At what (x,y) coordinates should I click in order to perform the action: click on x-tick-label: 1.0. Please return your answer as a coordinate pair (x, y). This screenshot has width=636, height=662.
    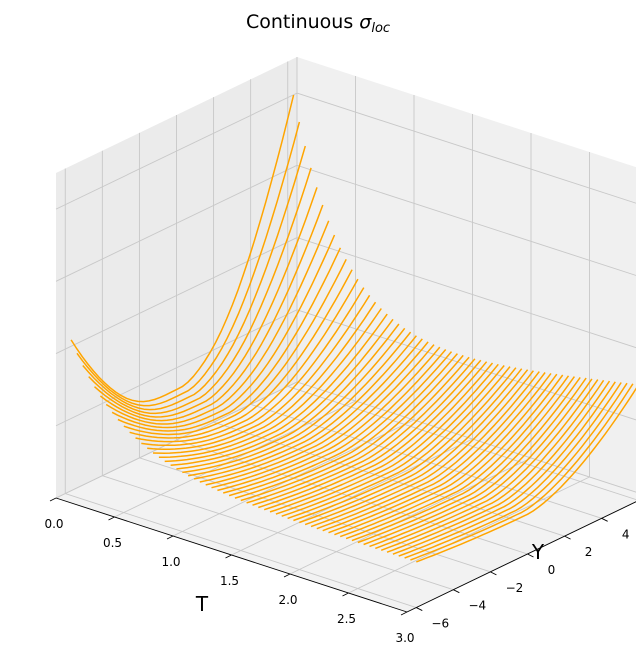
    Looking at the image, I should click on (170, 562).